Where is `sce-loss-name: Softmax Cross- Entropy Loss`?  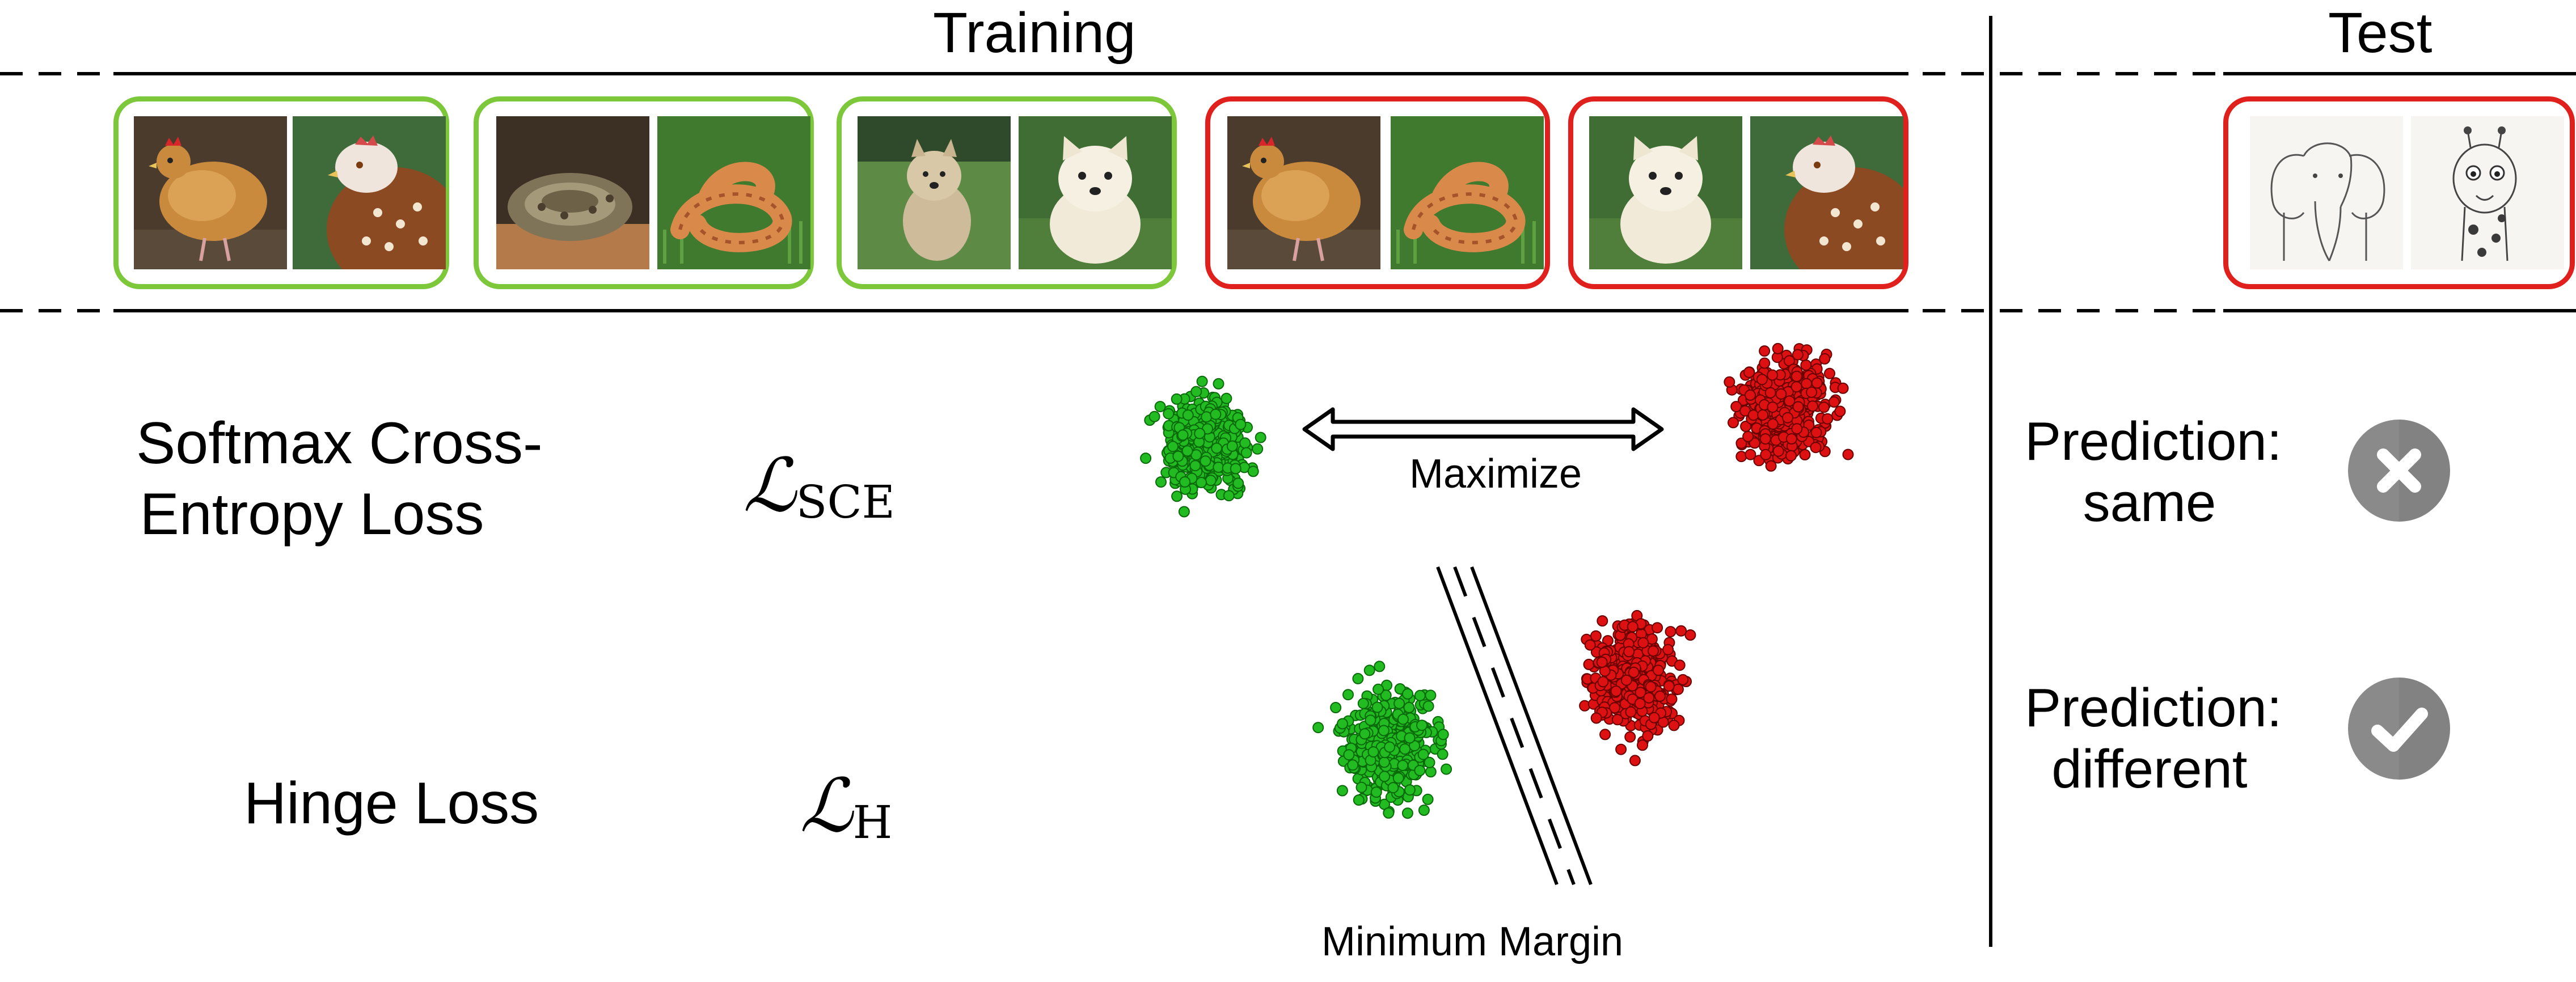 sce-loss-name: Softmax Cross- Entropy Loss is located at coordinates (340, 479).